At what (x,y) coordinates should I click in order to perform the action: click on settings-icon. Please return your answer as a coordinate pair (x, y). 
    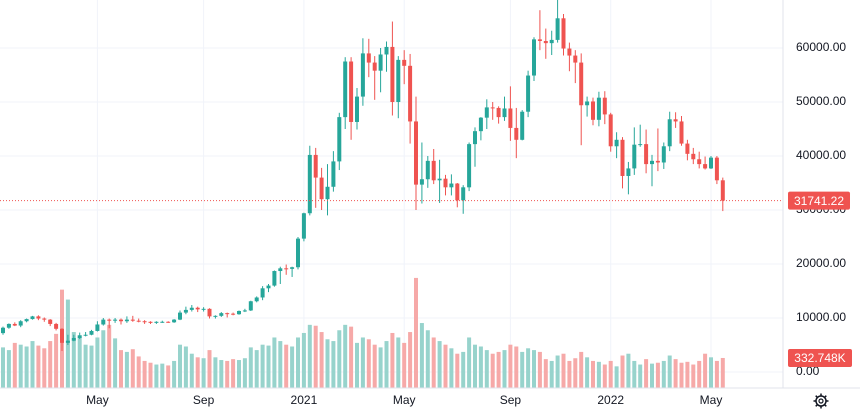
    Looking at the image, I should click on (821, 401).